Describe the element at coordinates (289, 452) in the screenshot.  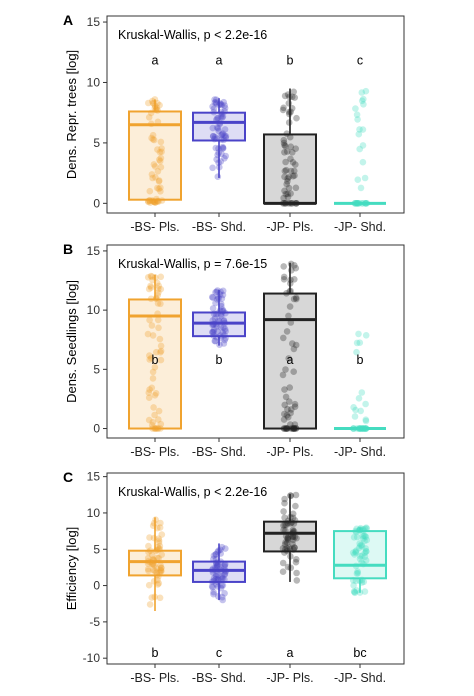
I see `x-tick-label: -JP- Pls.` at that location.